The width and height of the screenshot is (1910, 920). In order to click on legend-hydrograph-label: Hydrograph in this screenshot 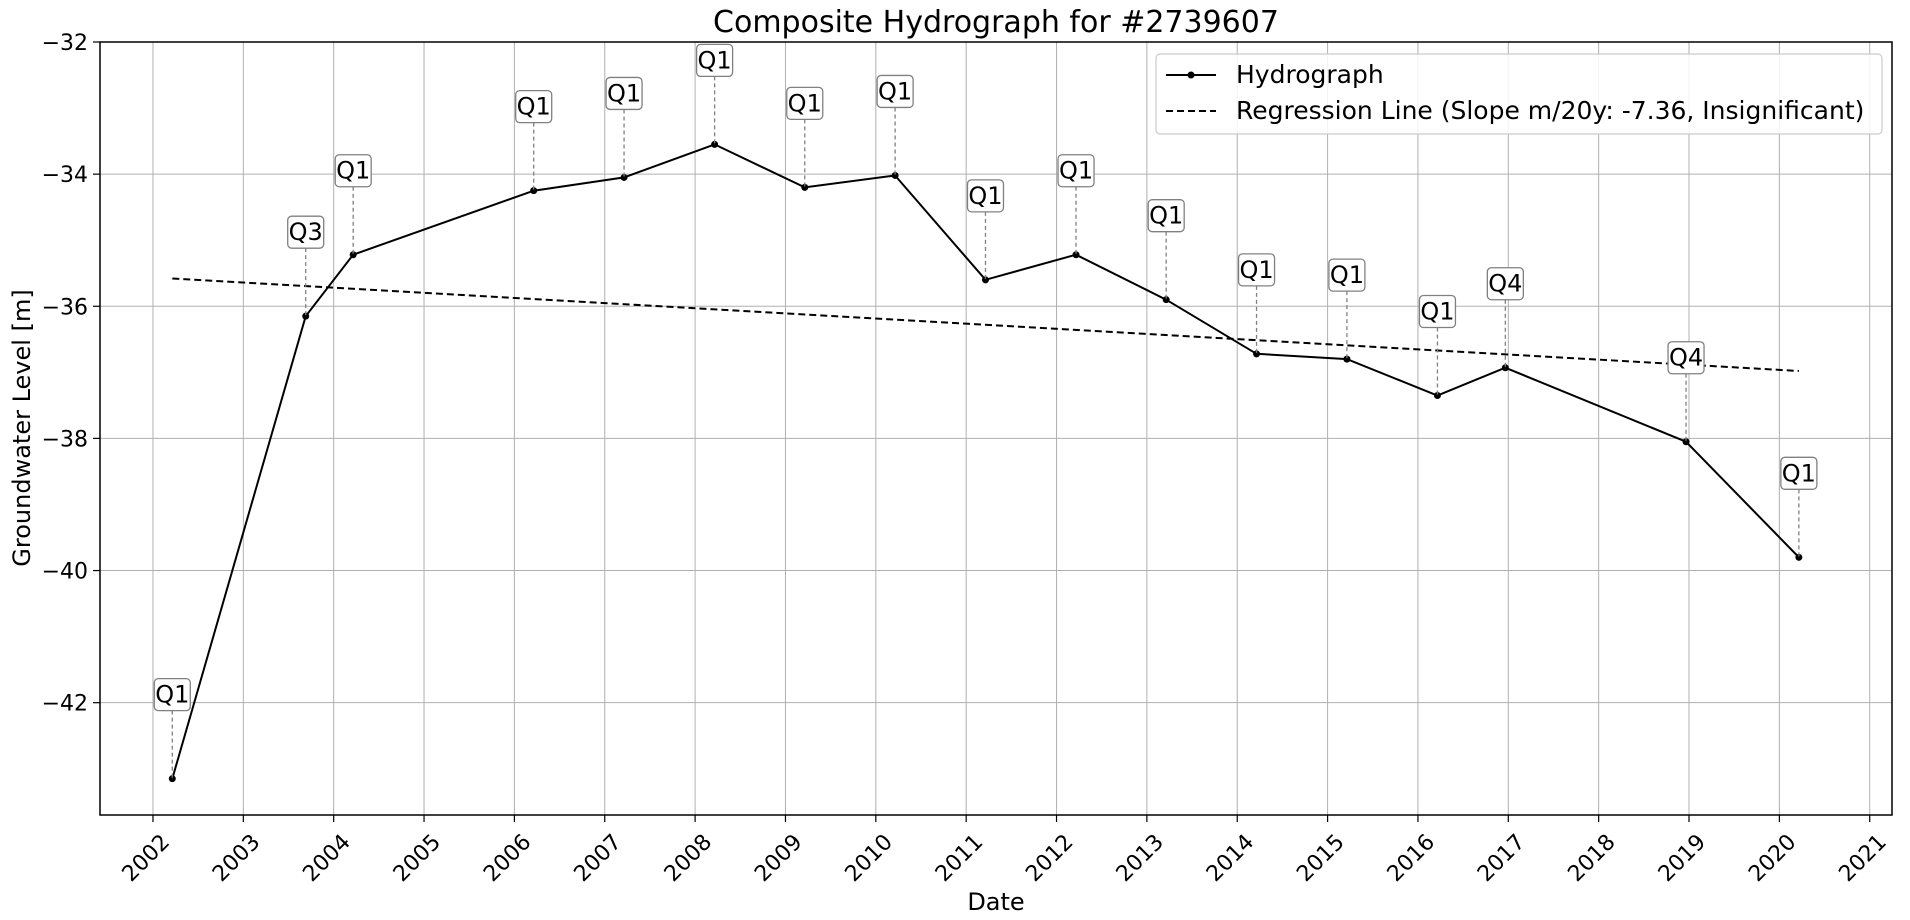, I will do `click(1310, 74)`.